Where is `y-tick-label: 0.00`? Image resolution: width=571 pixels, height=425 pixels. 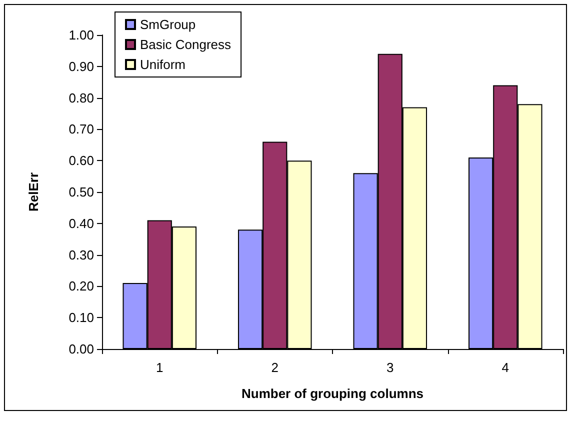 y-tick-label: 0.00 is located at coordinates (81, 349).